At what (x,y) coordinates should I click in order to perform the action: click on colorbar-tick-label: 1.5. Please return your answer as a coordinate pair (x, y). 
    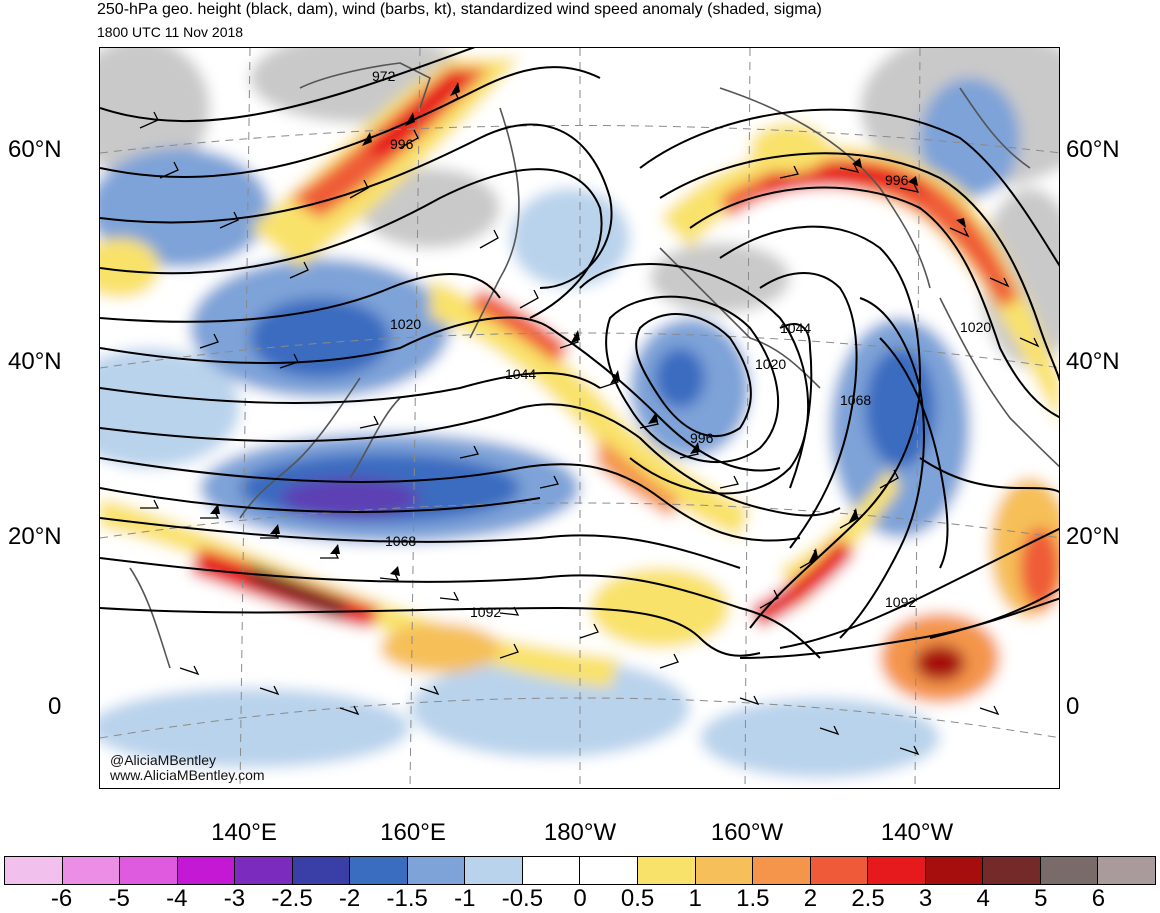
    Looking at the image, I should click on (753, 898).